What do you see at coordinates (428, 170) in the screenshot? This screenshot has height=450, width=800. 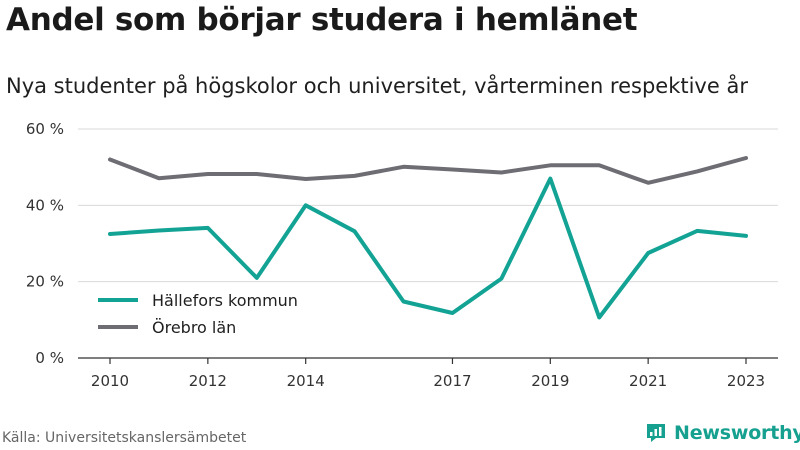 I see `series-line-orebro` at bounding box center [428, 170].